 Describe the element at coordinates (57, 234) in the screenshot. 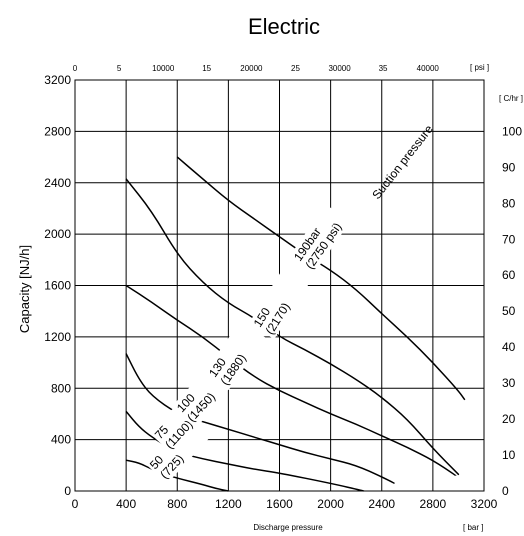

I see `y-tick-label: 2000` at that location.